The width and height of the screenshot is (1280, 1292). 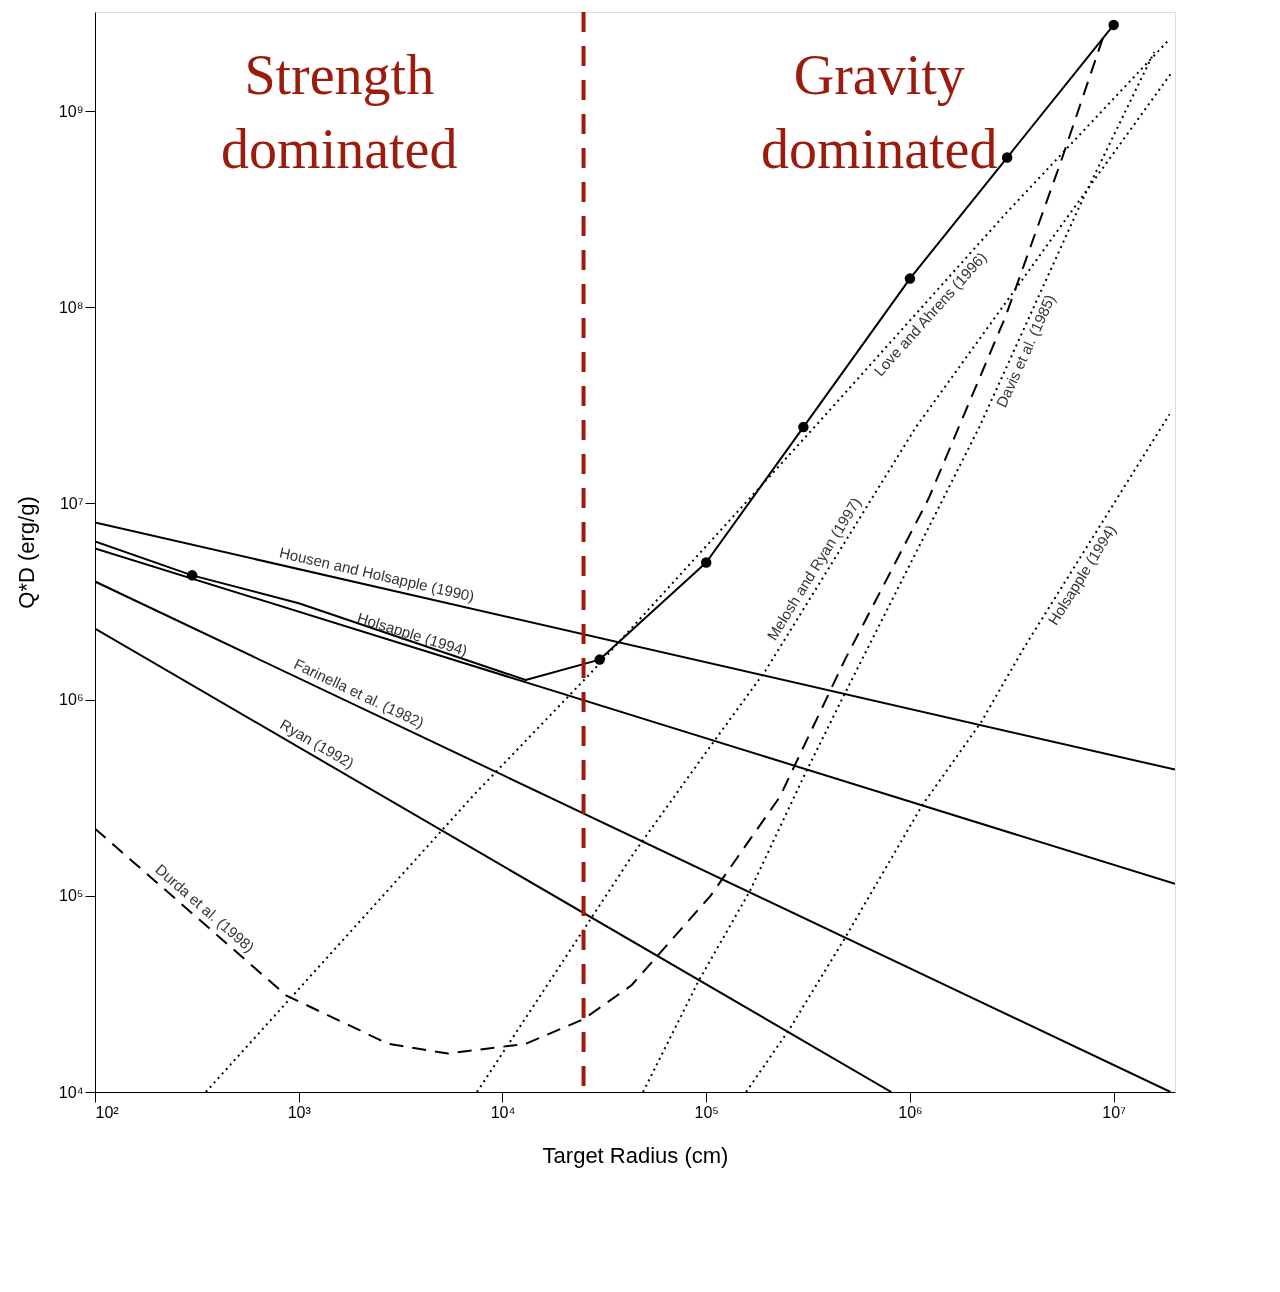 What do you see at coordinates (879, 112) in the screenshot?
I see `annotation: Gravity dominated` at bounding box center [879, 112].